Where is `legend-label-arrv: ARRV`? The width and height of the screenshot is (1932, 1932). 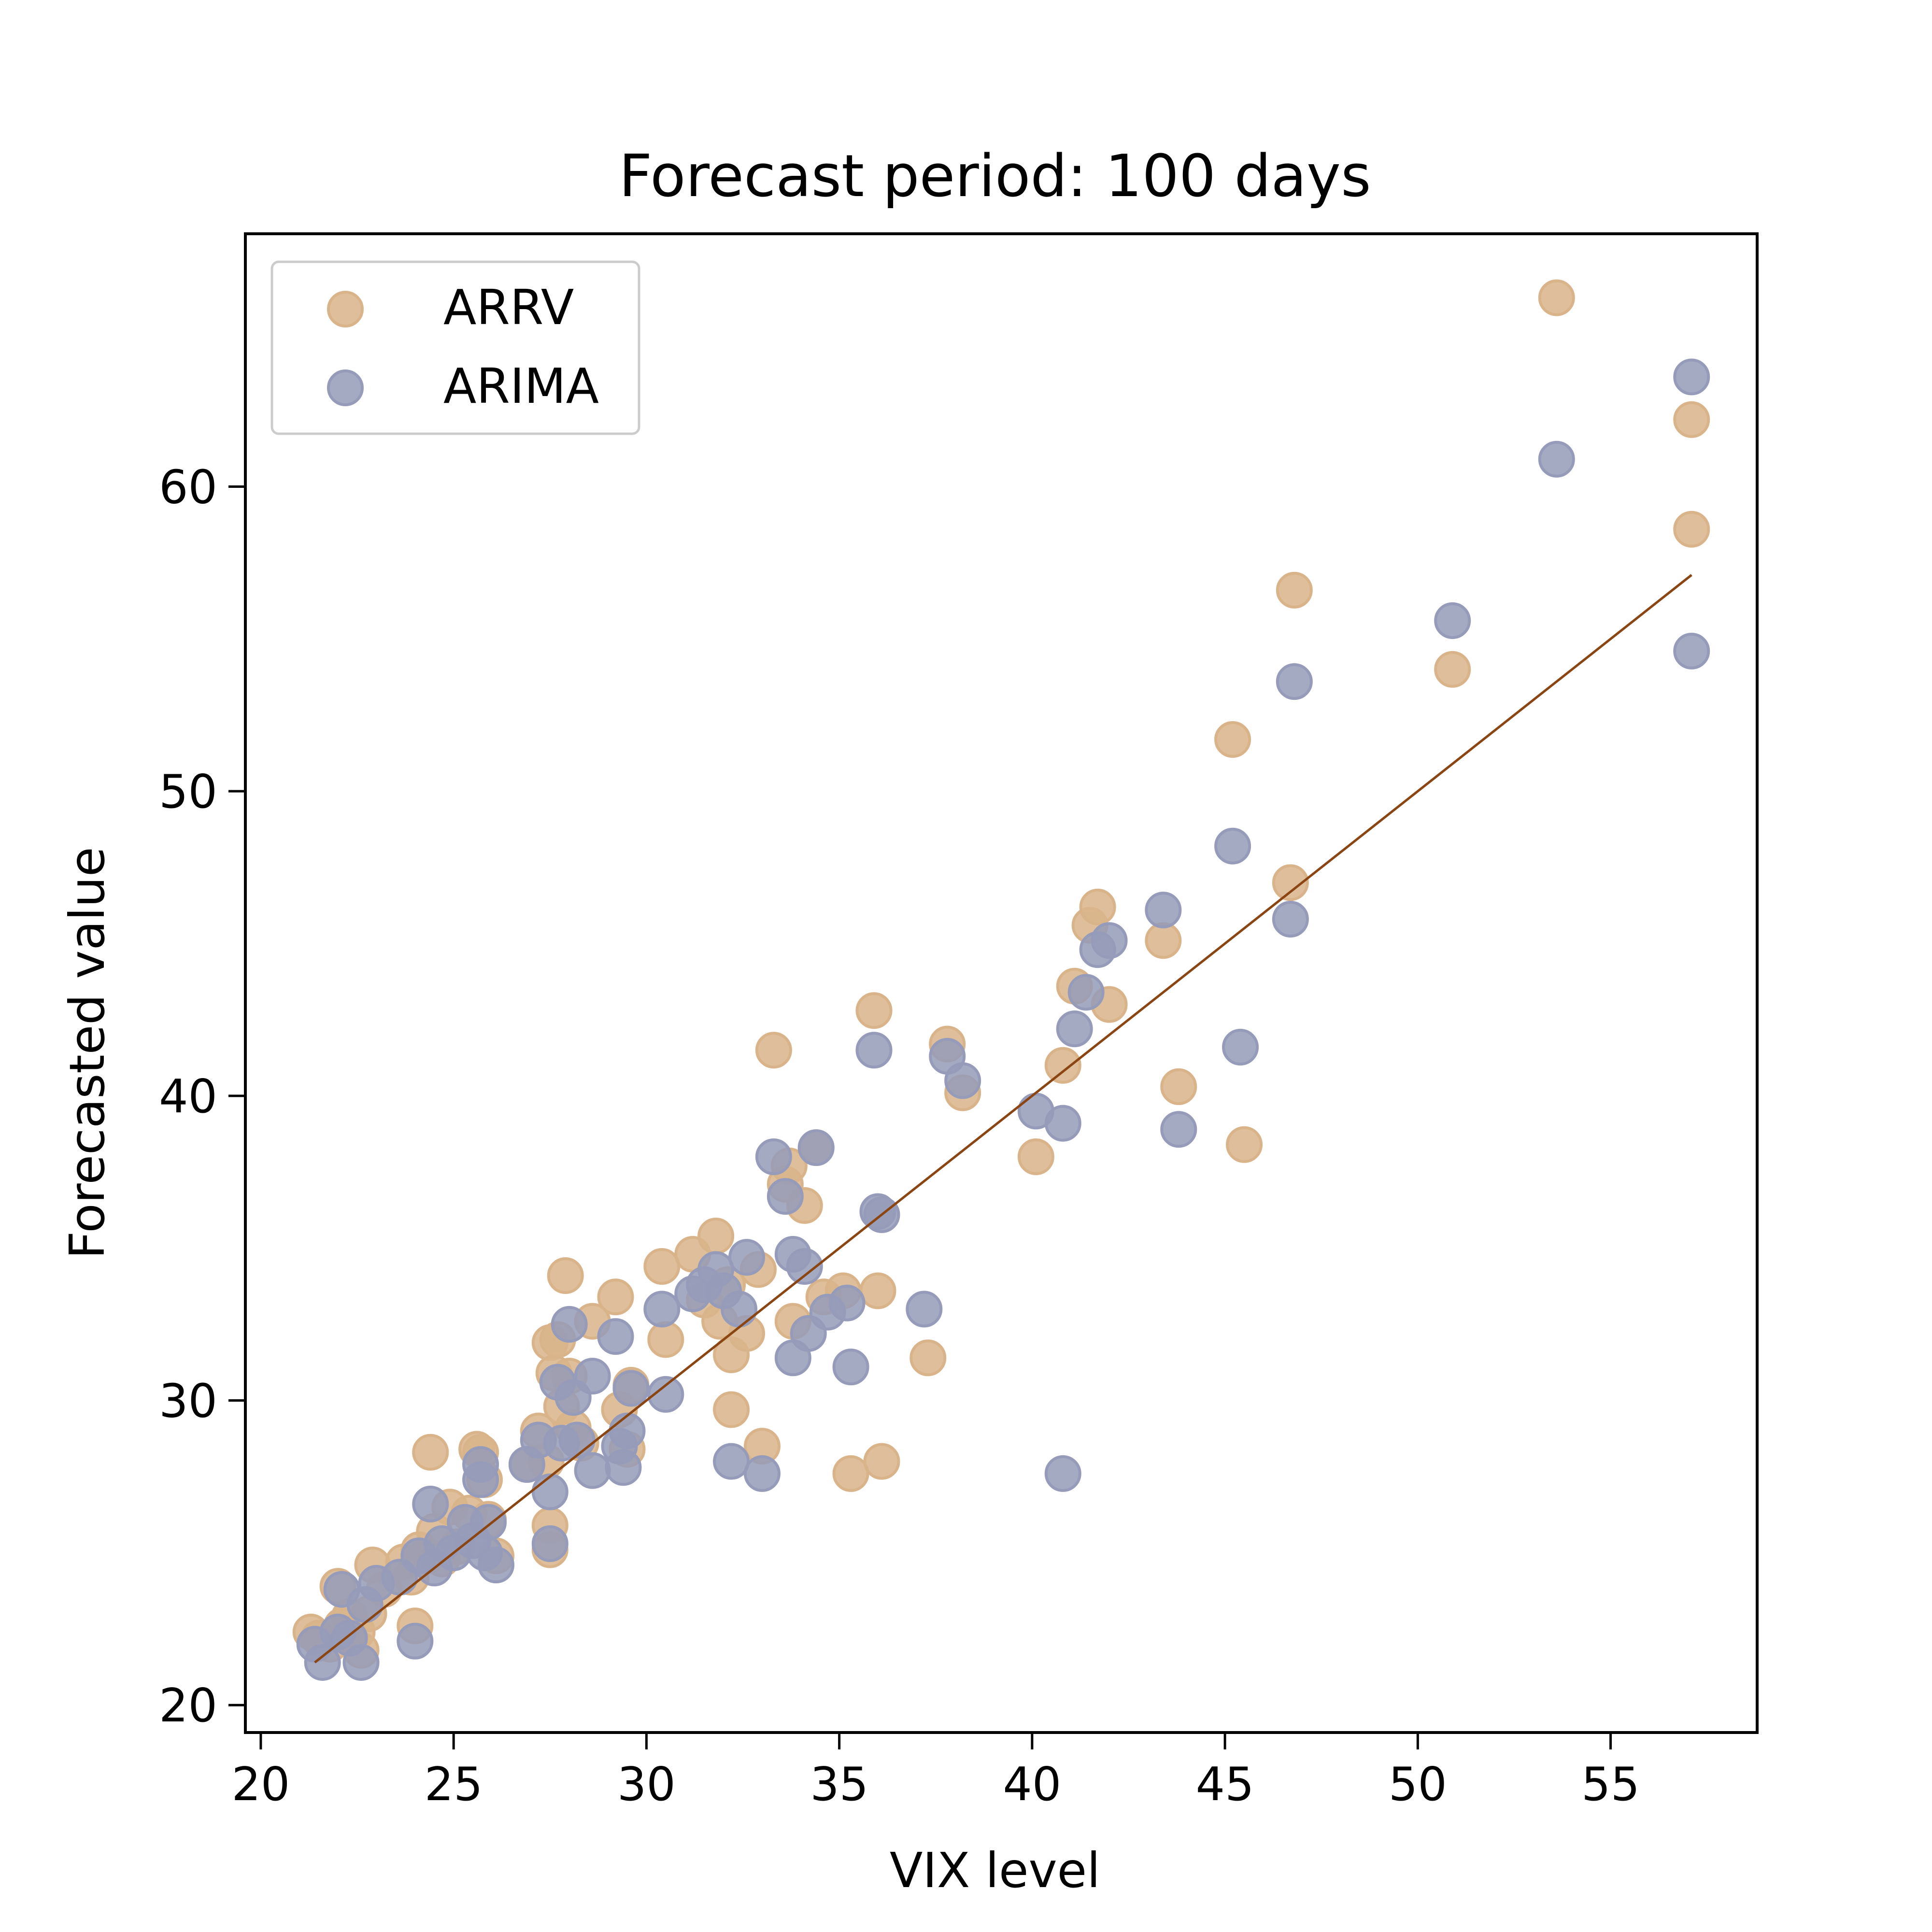
legend-label-arrv: ARRV is located at coordinates (508, 307).